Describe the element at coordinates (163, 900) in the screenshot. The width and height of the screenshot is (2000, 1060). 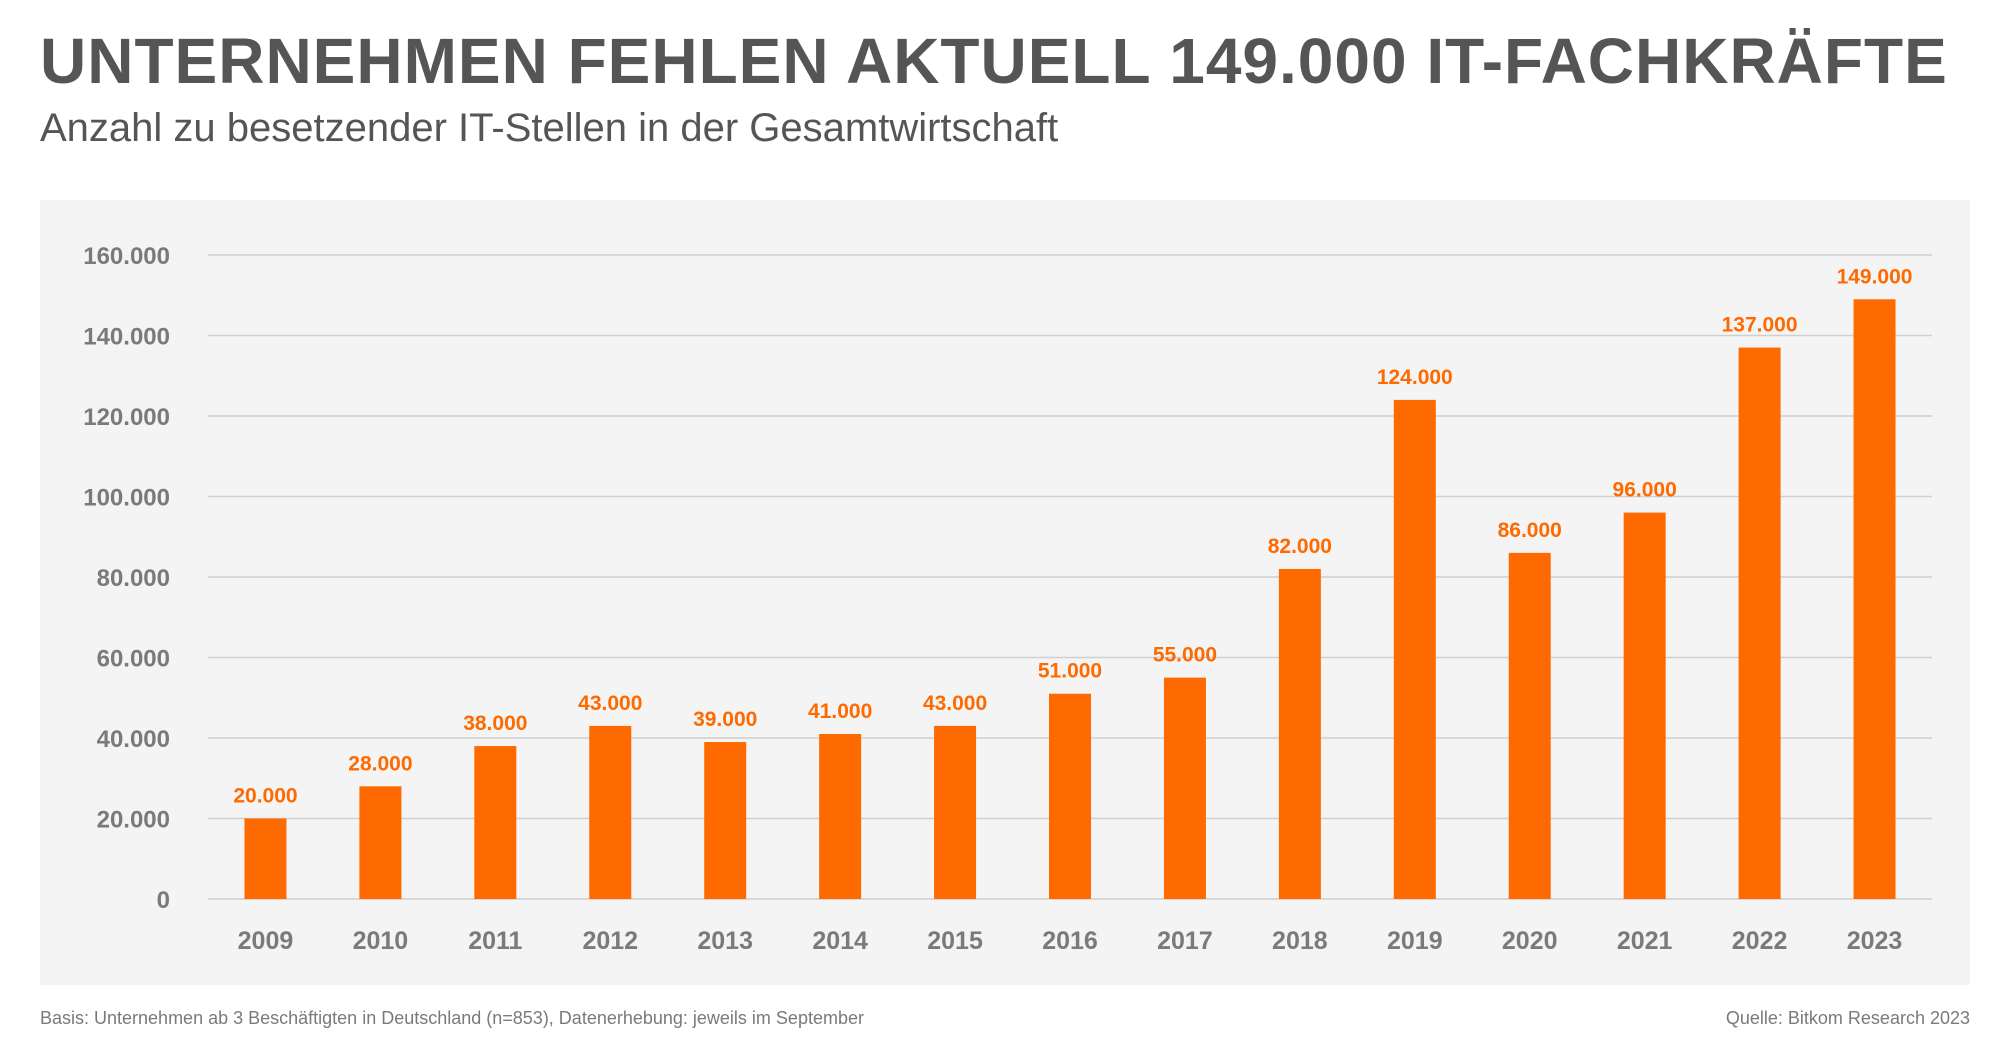
I see `y-tick-label: 0` at that location.